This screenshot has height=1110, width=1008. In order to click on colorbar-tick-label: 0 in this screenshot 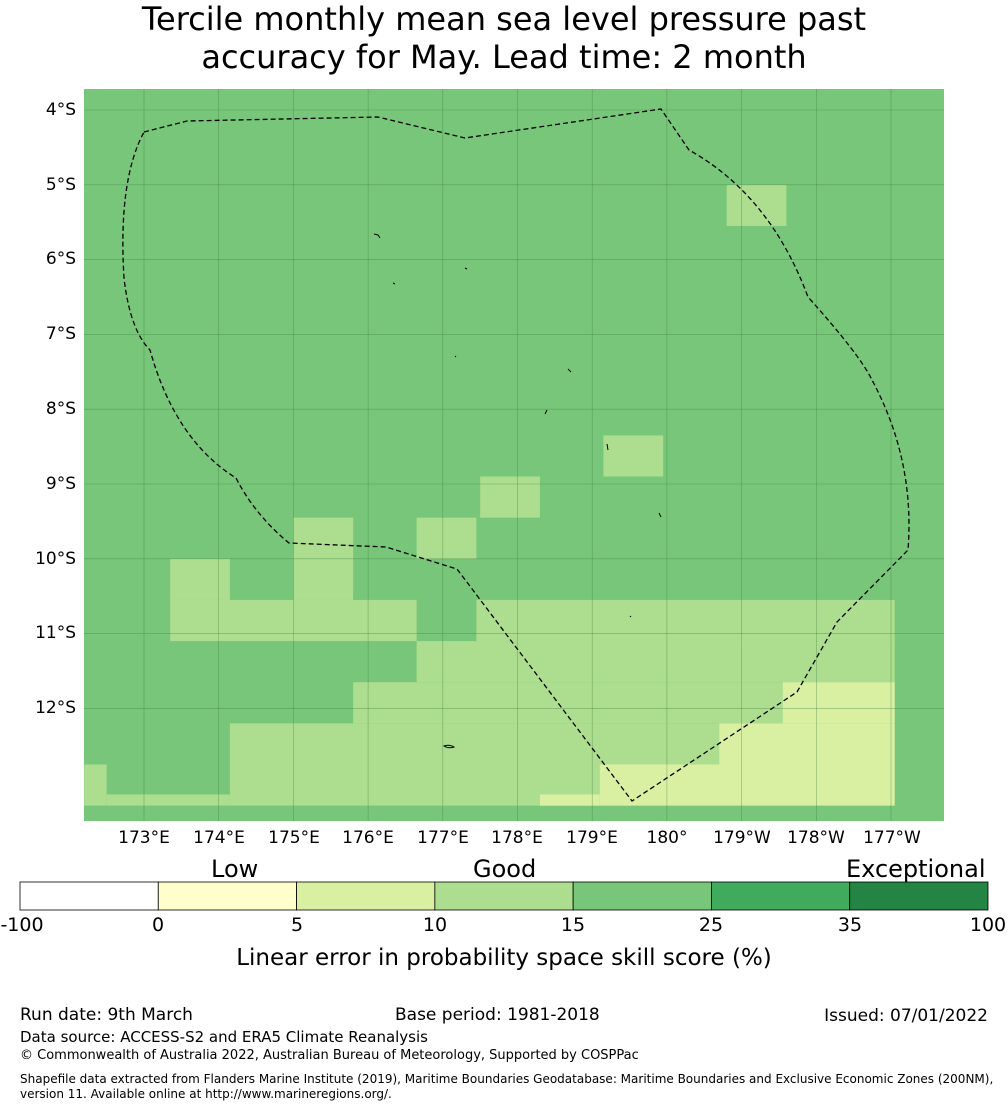, I will do `click(158, 925)`.